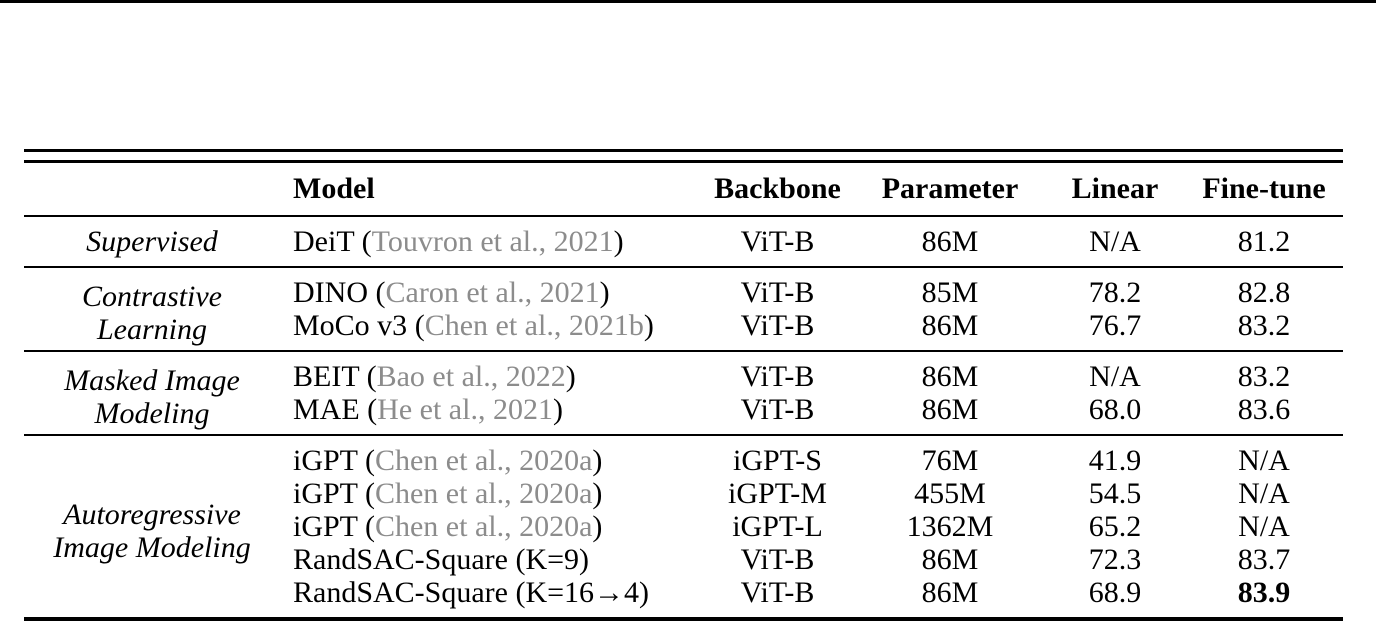  I want to click on model-cell: RandSAC-Square (K=9), so click(490, 559).